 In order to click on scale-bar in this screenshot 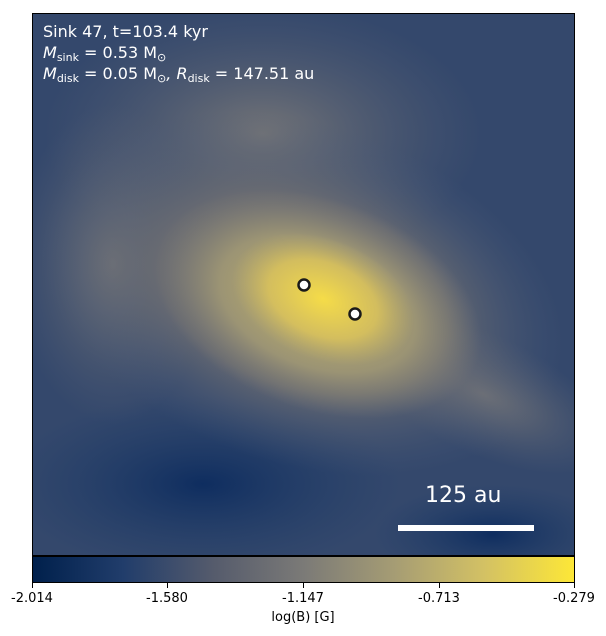, I will do `click(466, 528)`.